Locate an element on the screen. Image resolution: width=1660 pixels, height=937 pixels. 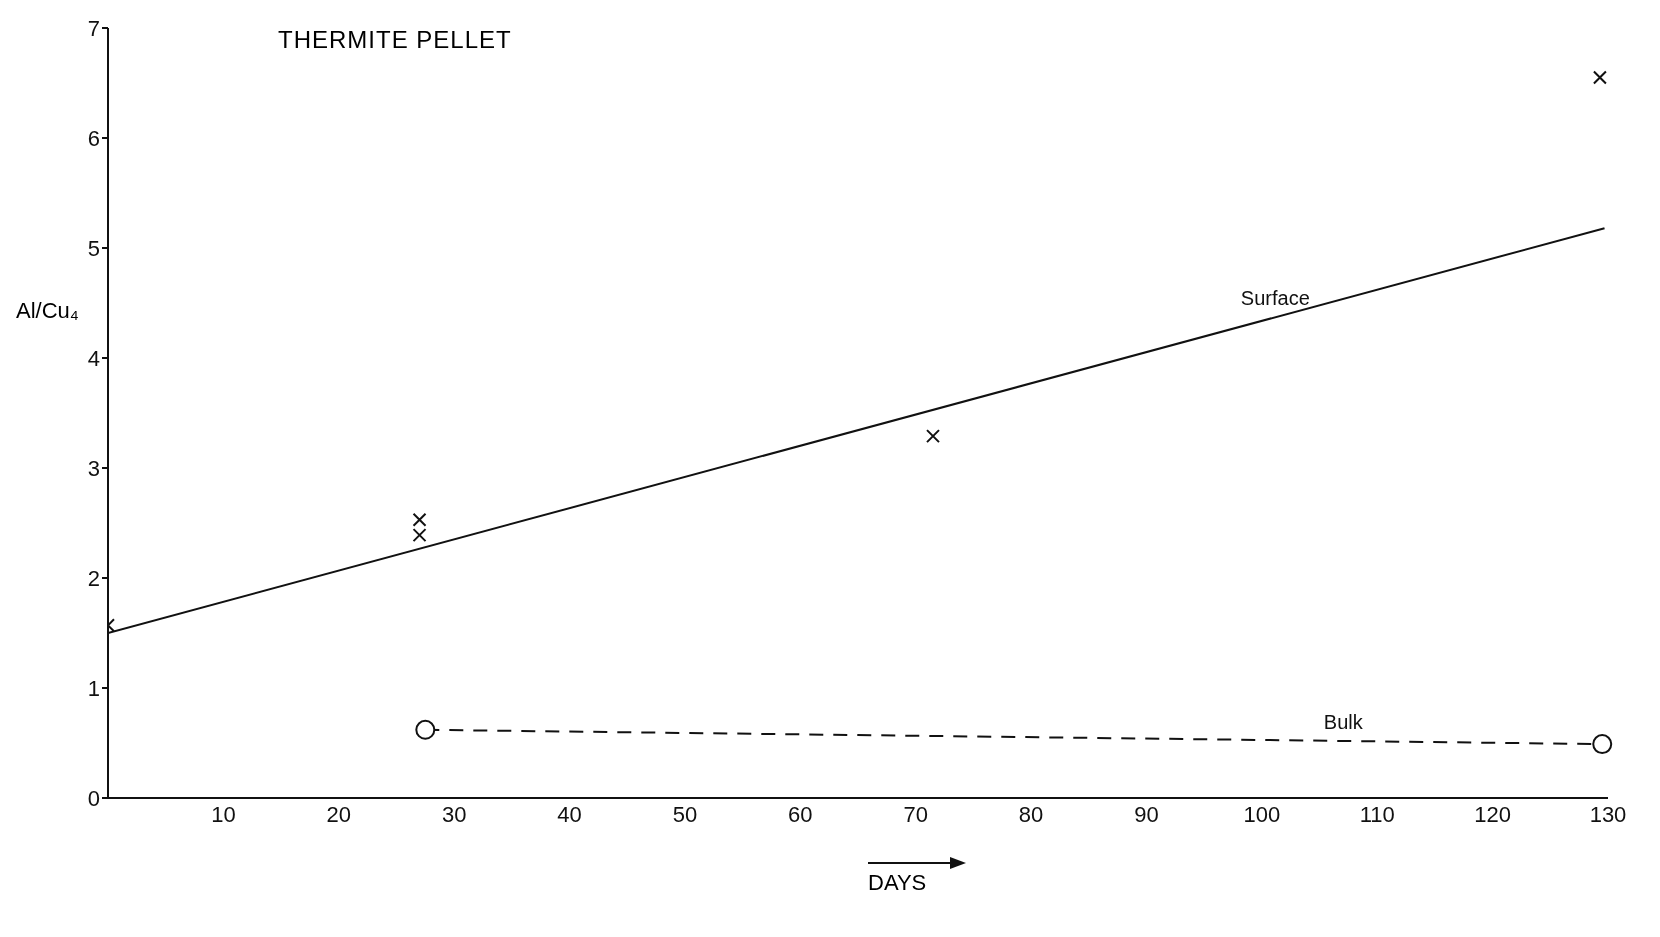
x-tick-label: 110 is located at coordinates (1377, 814).